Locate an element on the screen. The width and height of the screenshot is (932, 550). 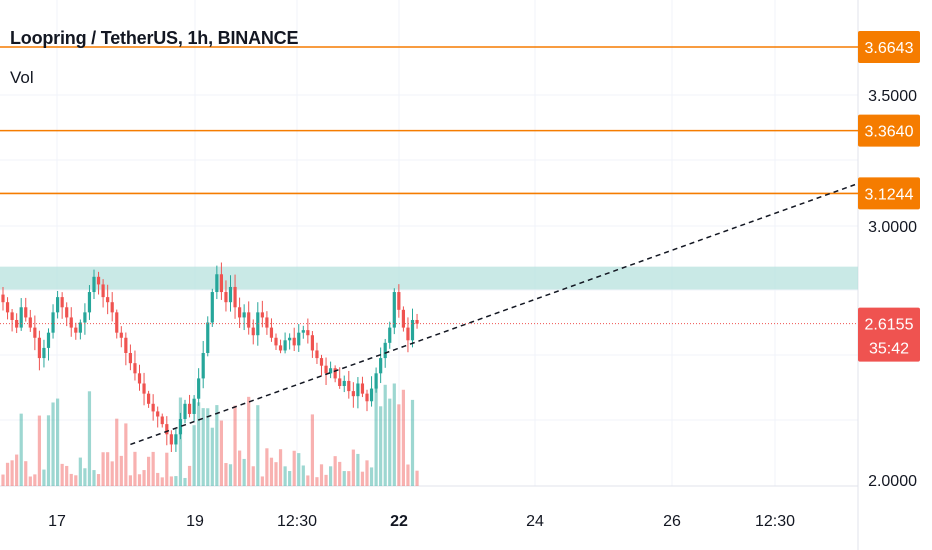
volume-indicator-label: Vol is located at coordinates (22, 77).